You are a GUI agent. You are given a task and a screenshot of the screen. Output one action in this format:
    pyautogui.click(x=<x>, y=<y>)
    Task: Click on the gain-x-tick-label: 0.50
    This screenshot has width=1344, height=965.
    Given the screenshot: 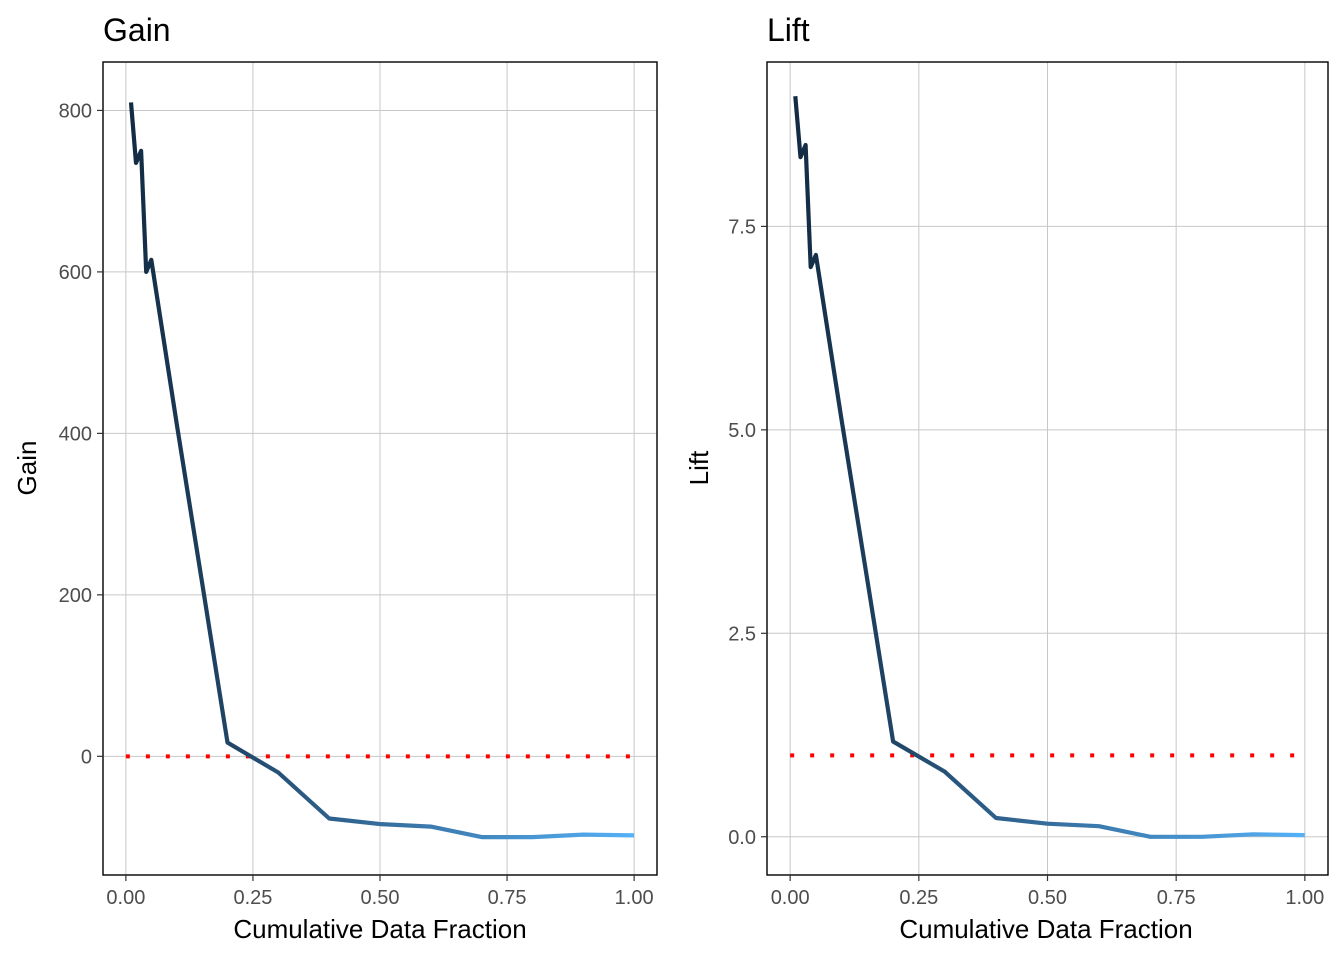 What is the action you would take?
    pyautogui.click(x=380, y=898)
    